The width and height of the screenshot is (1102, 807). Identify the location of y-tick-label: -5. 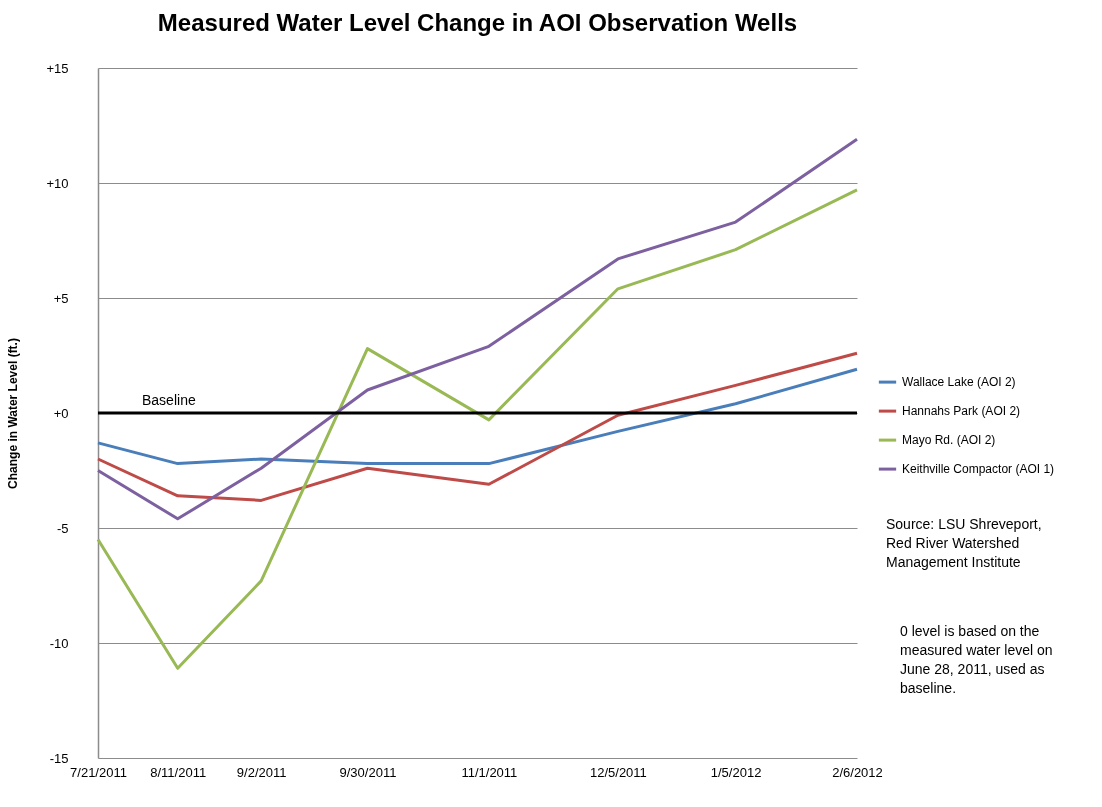
(62, 528).